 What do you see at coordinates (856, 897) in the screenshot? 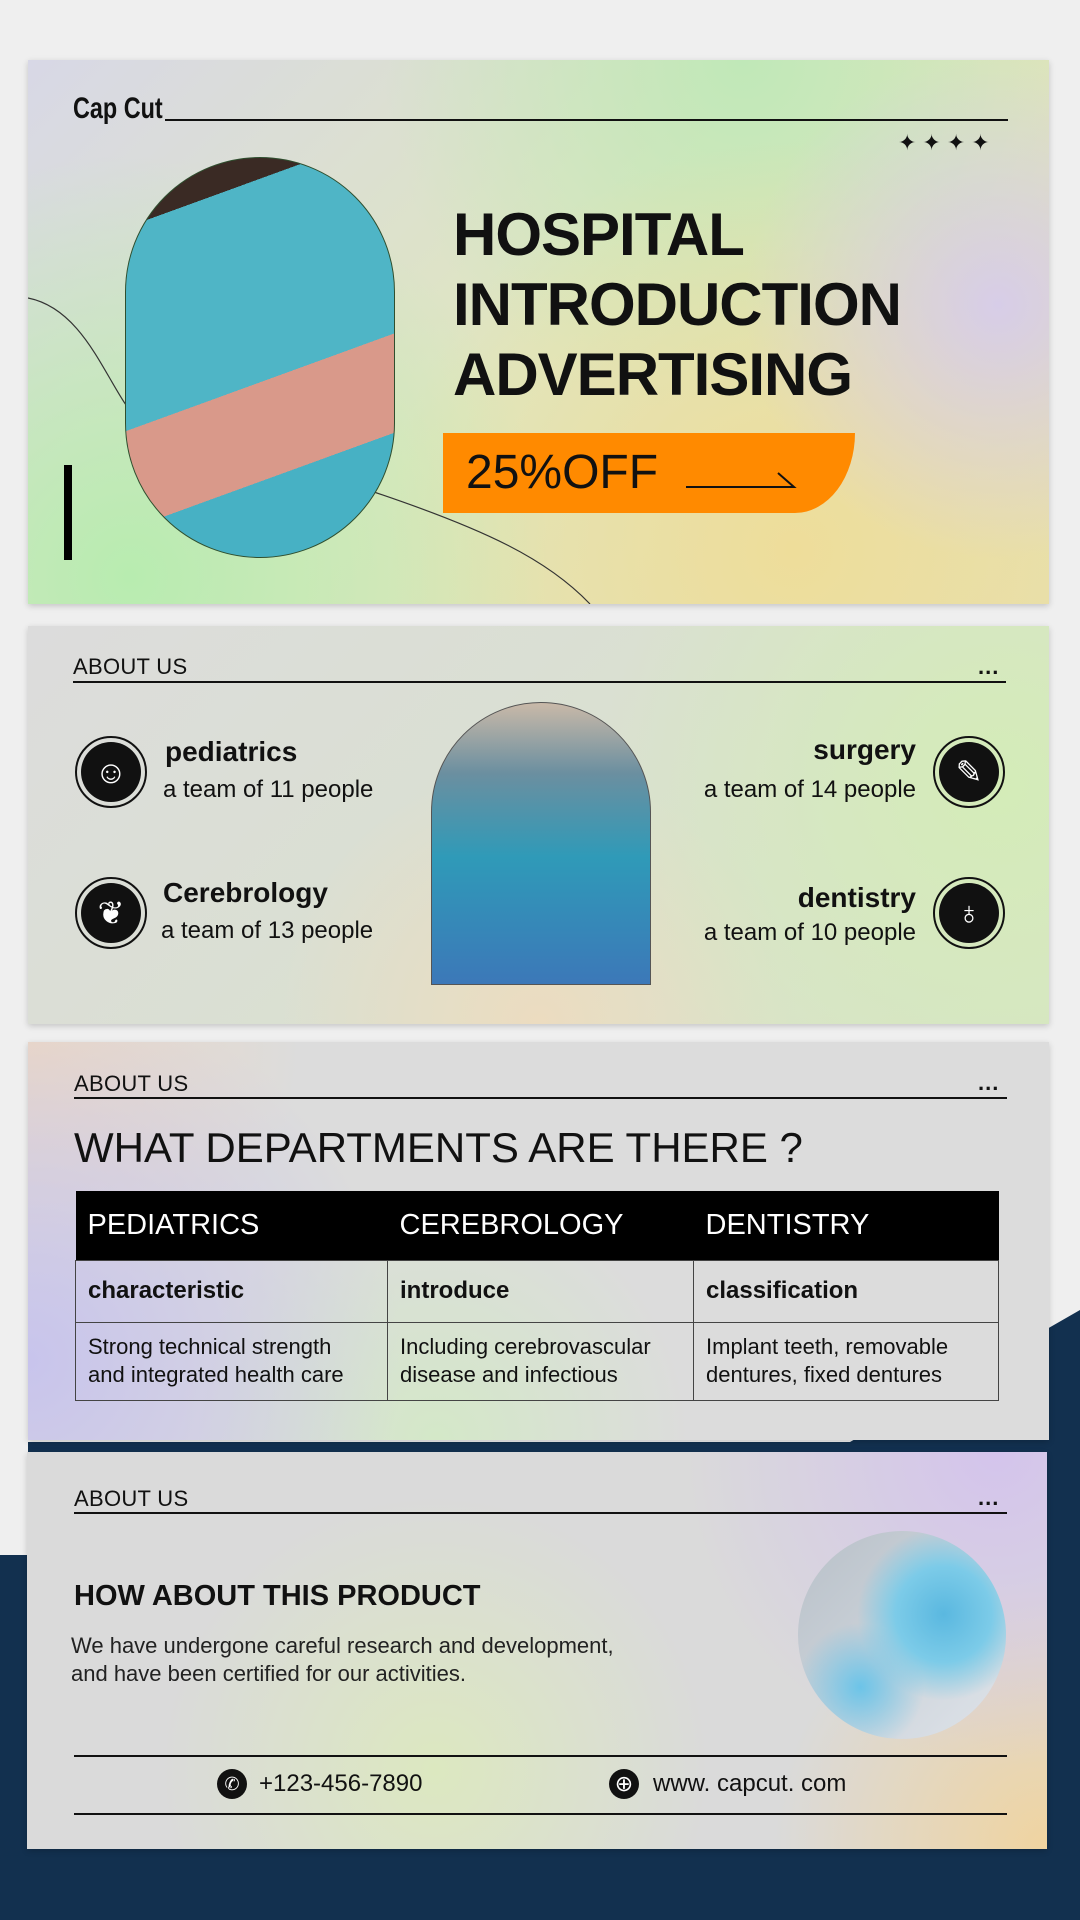
I see `department-name: dentistry` at bounding box center [856, 897].